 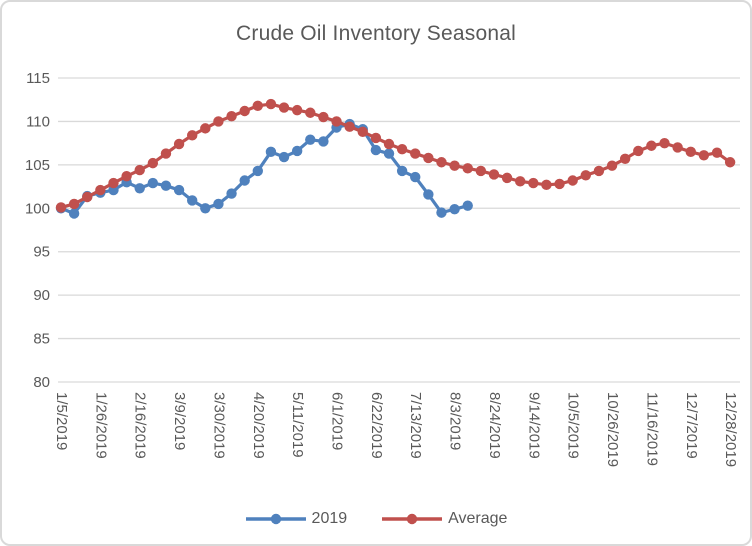 What do you see at coordinates (730, 429) in the screenshot?
I see `svg-text: 12/28/2019` at bounding box center [730, 429].